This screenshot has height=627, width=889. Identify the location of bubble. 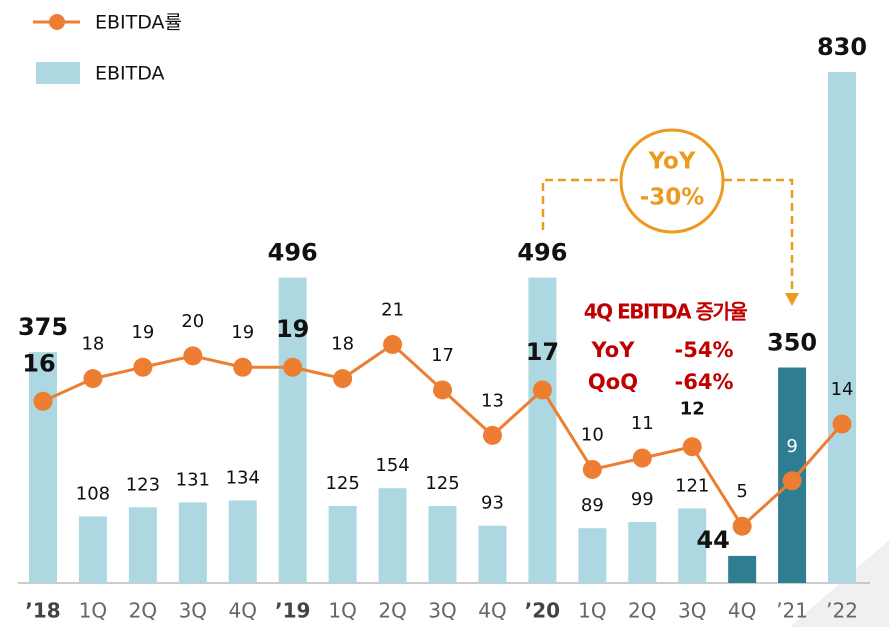
(672, 181).